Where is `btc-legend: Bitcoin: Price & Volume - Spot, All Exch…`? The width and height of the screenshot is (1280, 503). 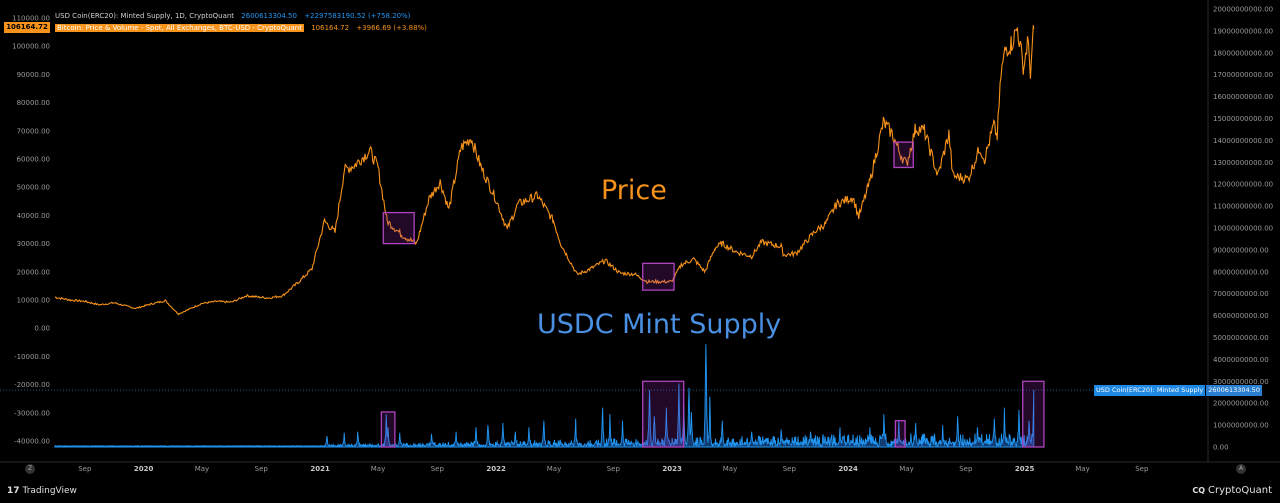
btc-legend: Bitcoin: Price & Volume - Spot, All Exch… is located at coordinates (243, 28).